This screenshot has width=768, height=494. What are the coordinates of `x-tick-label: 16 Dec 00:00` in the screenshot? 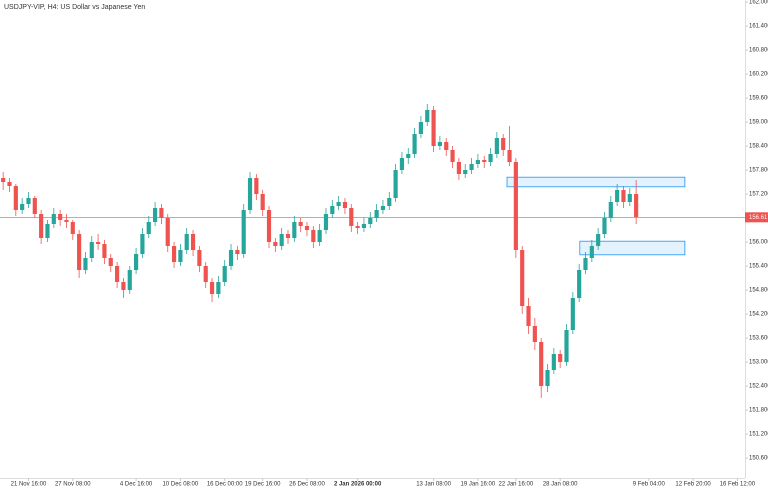 It's located at (225, 485).